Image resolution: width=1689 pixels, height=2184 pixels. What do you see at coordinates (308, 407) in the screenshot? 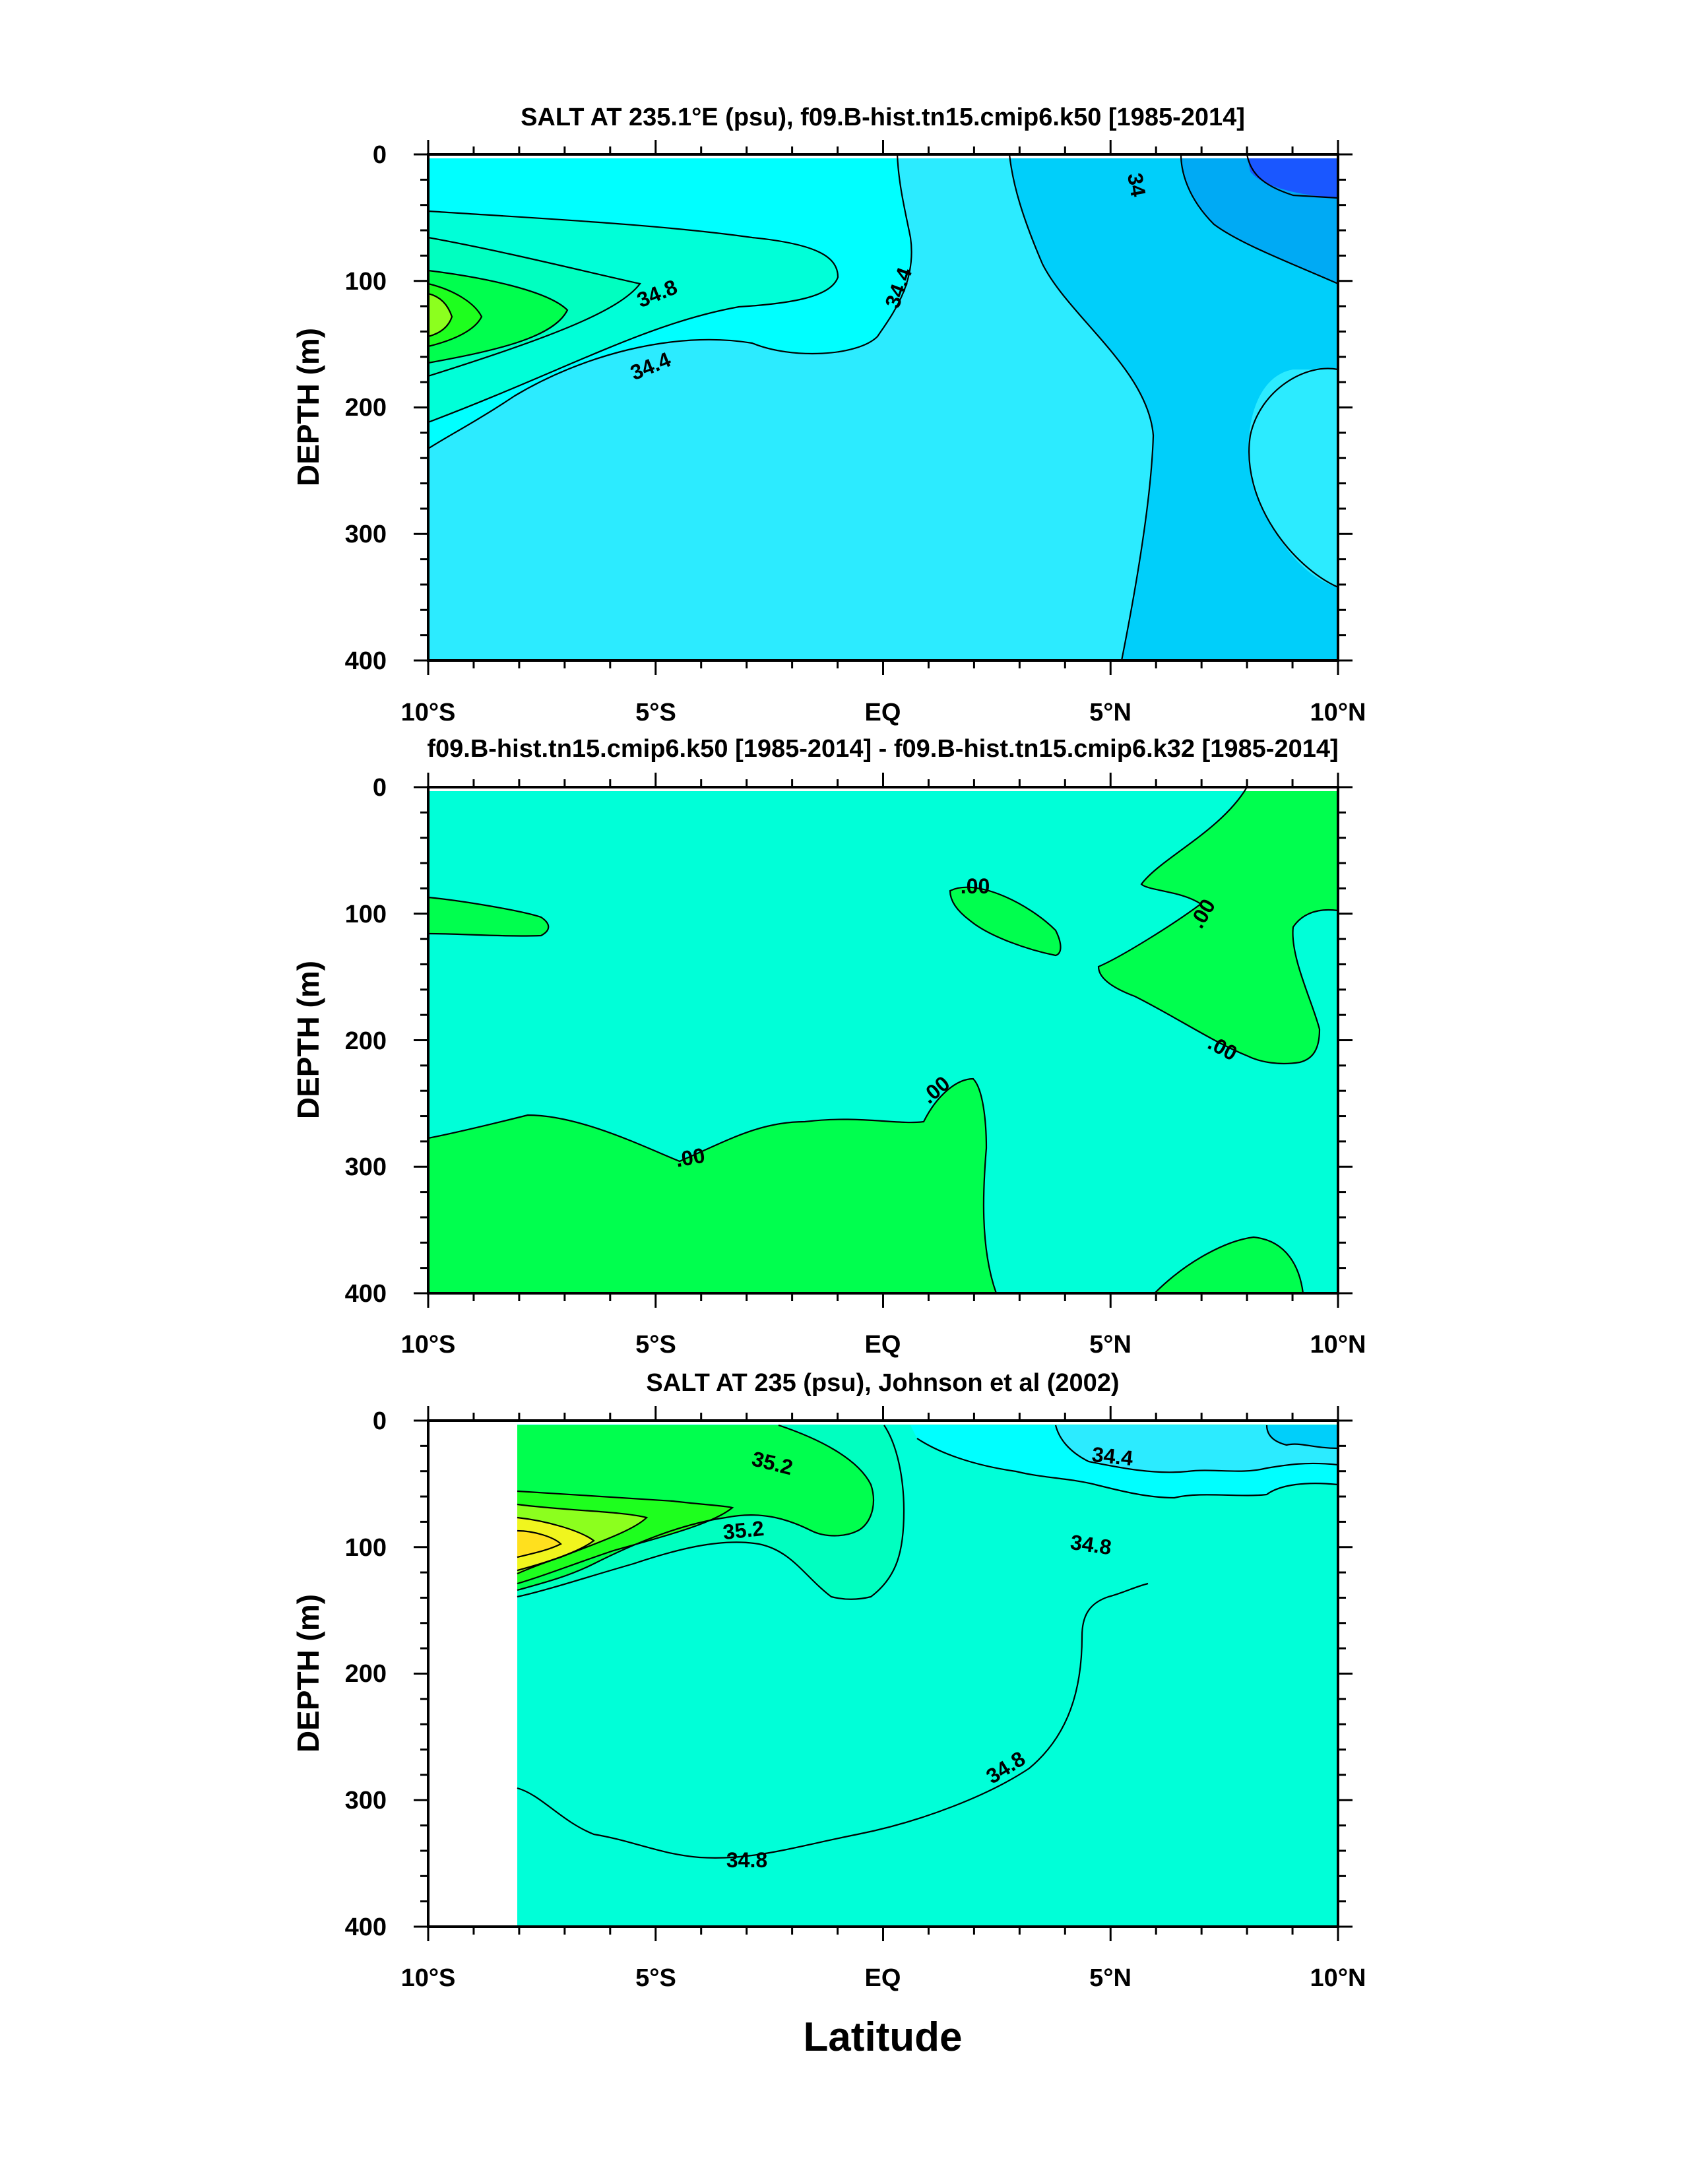
I see `panel-1-ylabel: DEPTH (m)` at bounding box center [308, 407].